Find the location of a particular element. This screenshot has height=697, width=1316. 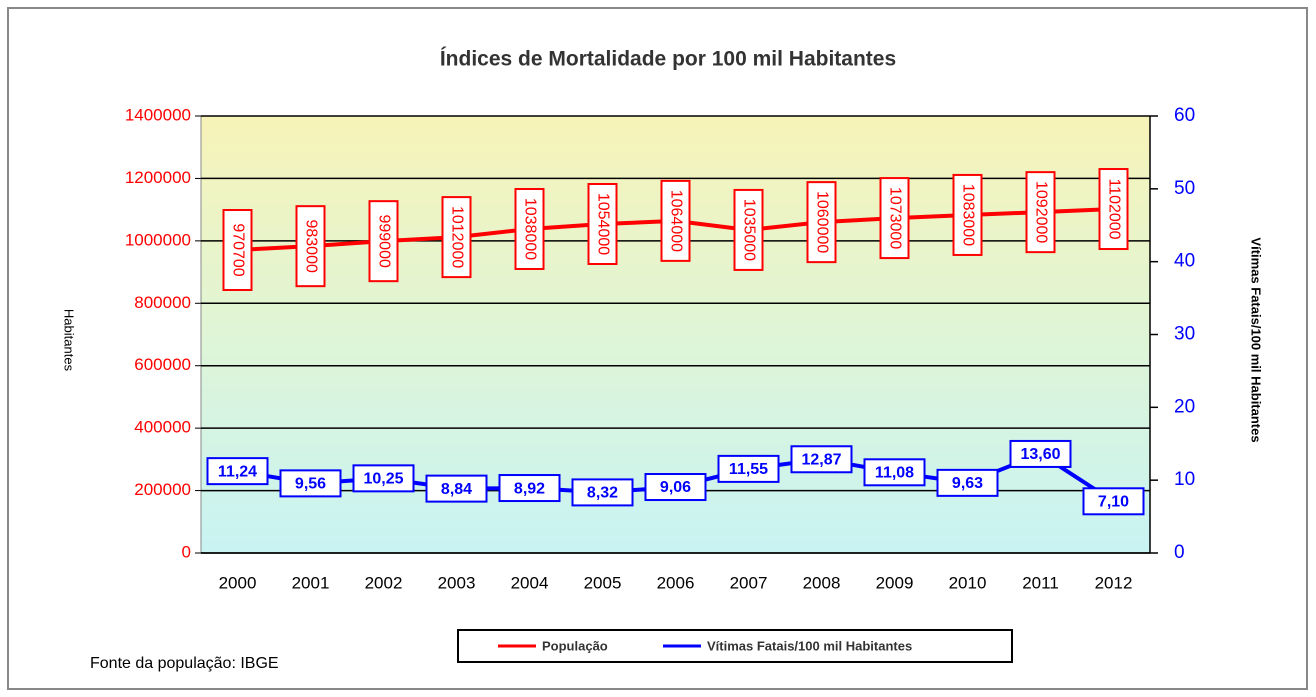

y-tick-label: 0 is located at coordinates (186, 551).